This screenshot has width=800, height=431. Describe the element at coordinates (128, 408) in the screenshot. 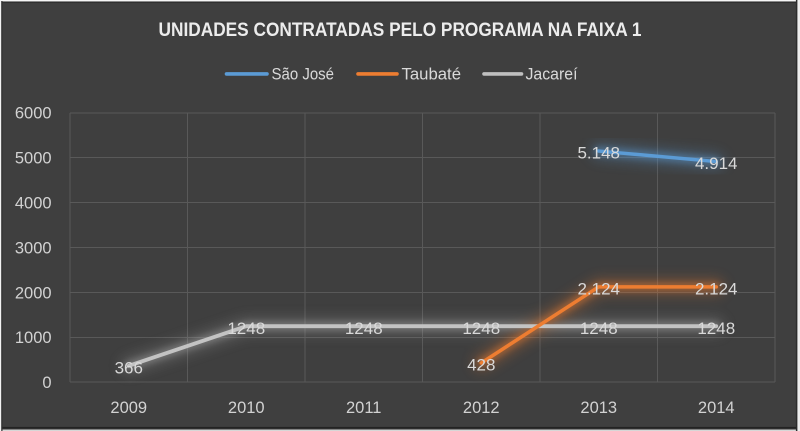

I see `svg-text: 2009` at that location.